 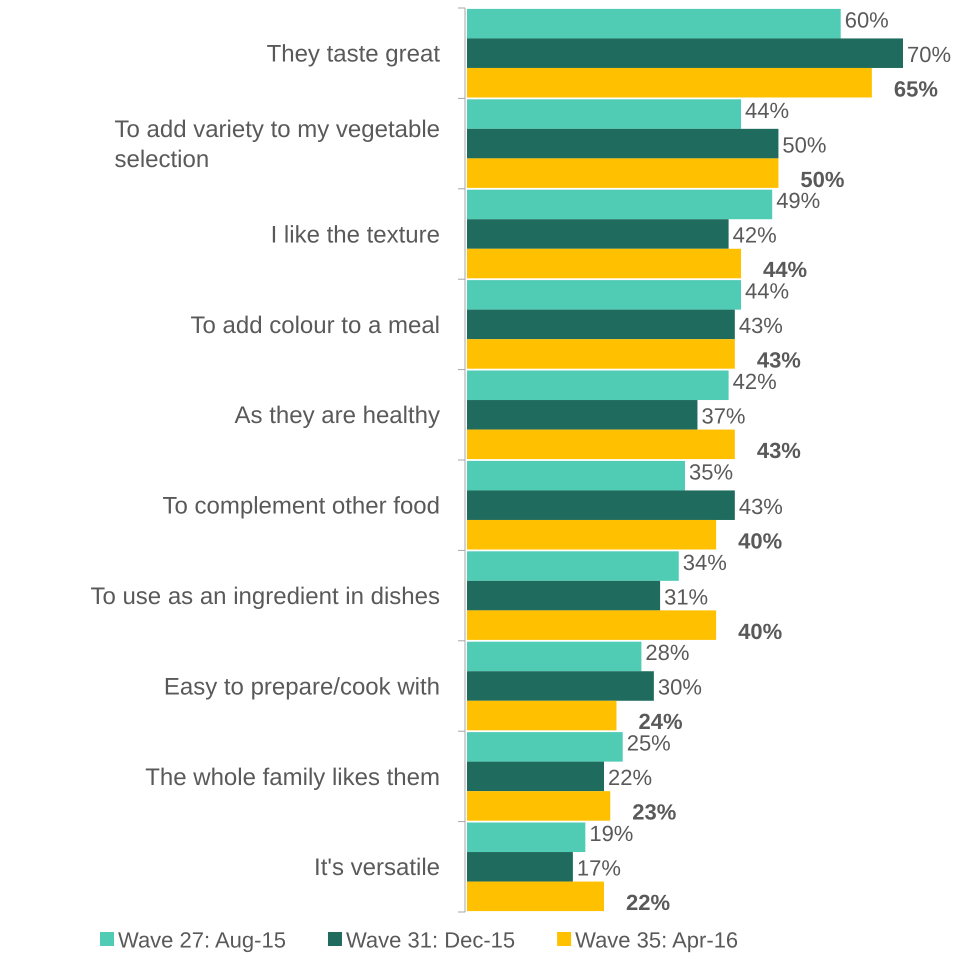 I want to click on data-label: 37%, so click(x=723, y=416).